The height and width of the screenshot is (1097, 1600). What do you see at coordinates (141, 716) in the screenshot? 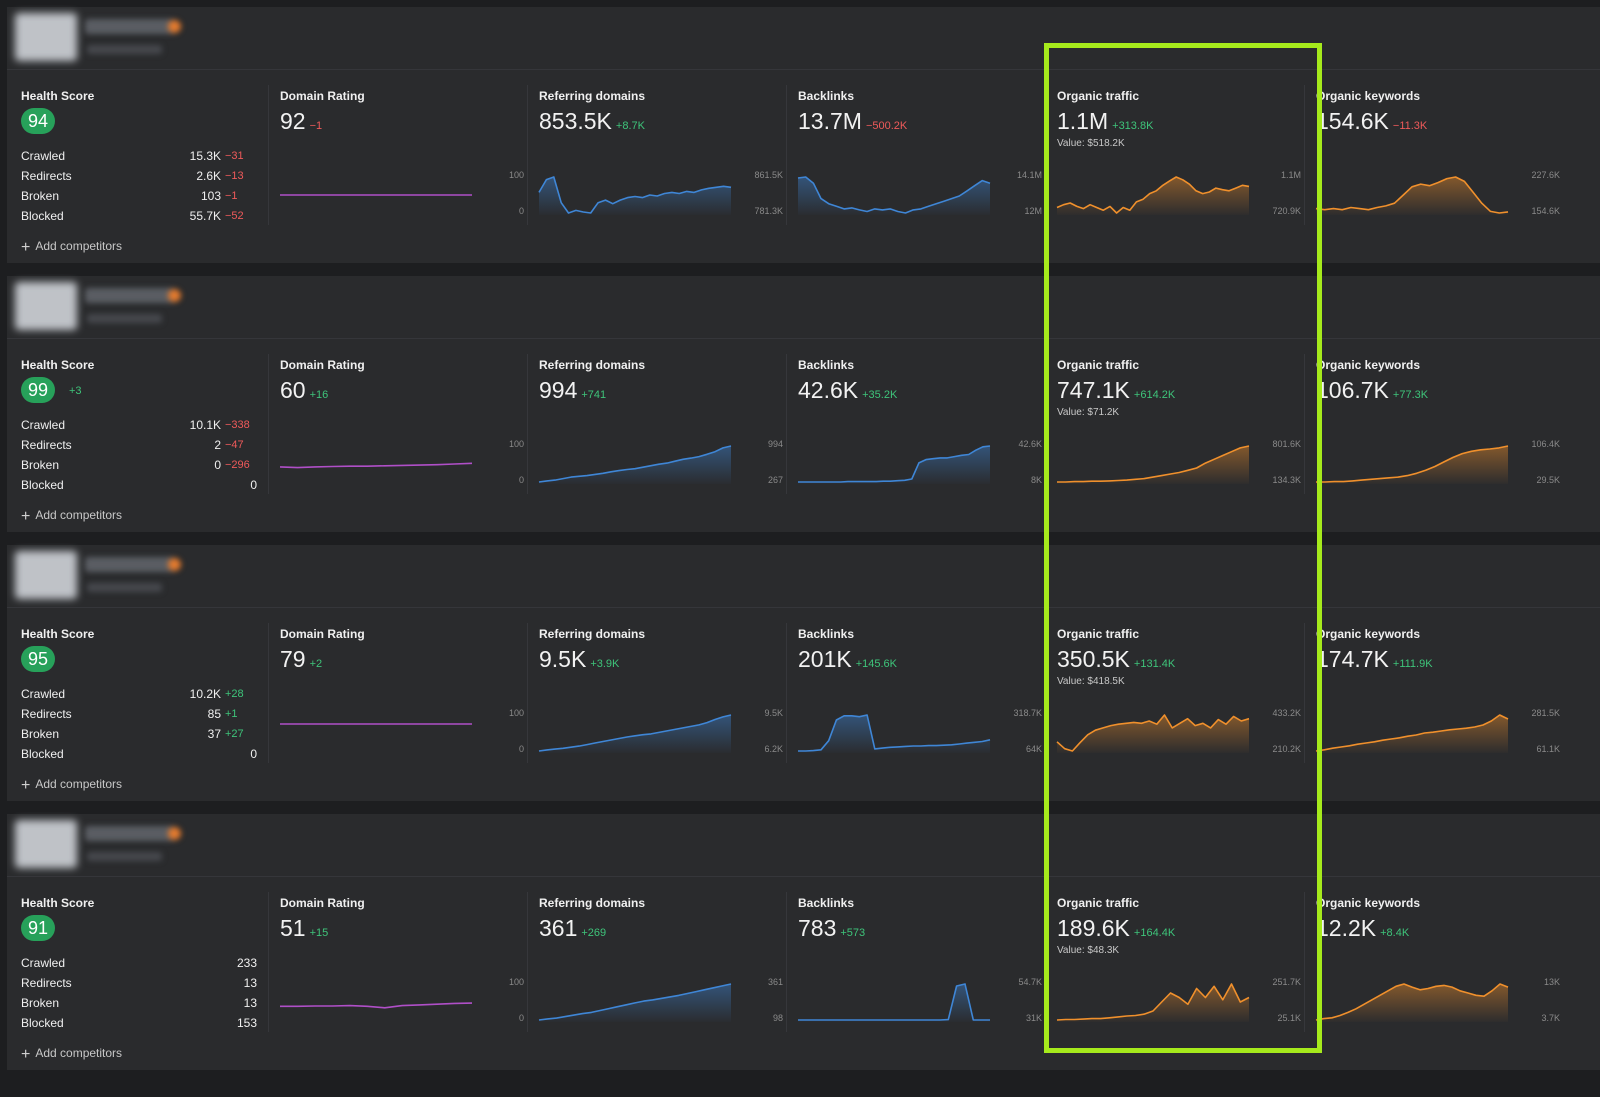
I see `health-row-redirects: Redirects 85 +1` at bounding box center [141, 716].